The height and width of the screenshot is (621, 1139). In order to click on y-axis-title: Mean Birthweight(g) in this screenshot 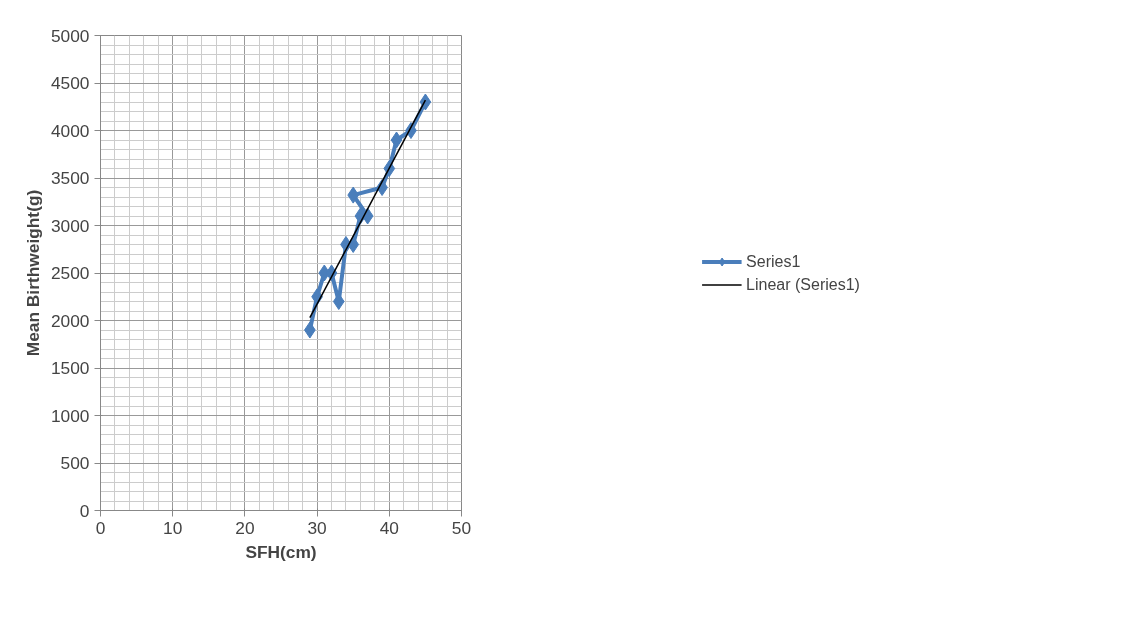, I will do `click(32, 273)`.